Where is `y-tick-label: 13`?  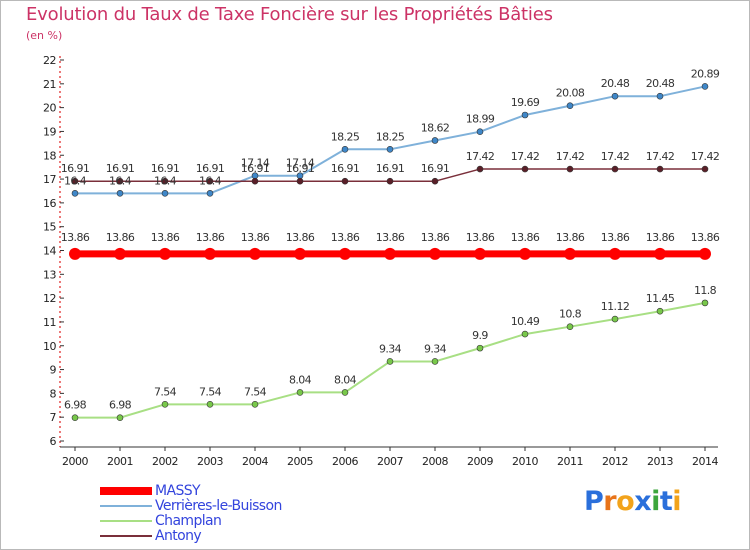
y-tick-label: 13 is located at coordinates (49, 274).